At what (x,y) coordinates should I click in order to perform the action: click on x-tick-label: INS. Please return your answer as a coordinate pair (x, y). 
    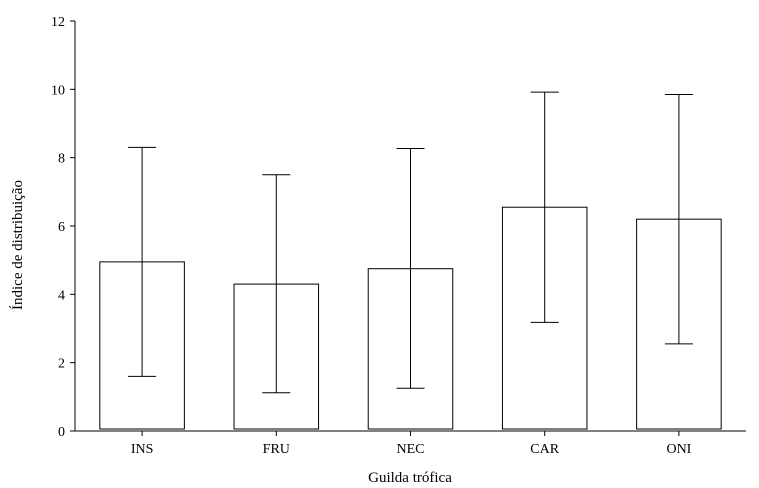
    Looking at the image, I should click on (142, 449).